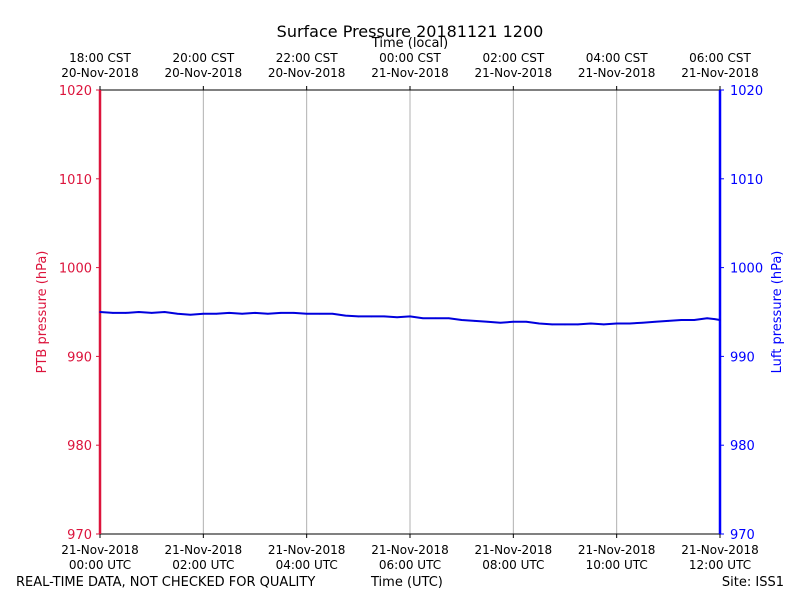 The height and width of the screenshot is (600, 800). Describe the element at coordinates (513, 58) in the screenshot. I see `top-x-tick-time: 02:00 CST` at that location.